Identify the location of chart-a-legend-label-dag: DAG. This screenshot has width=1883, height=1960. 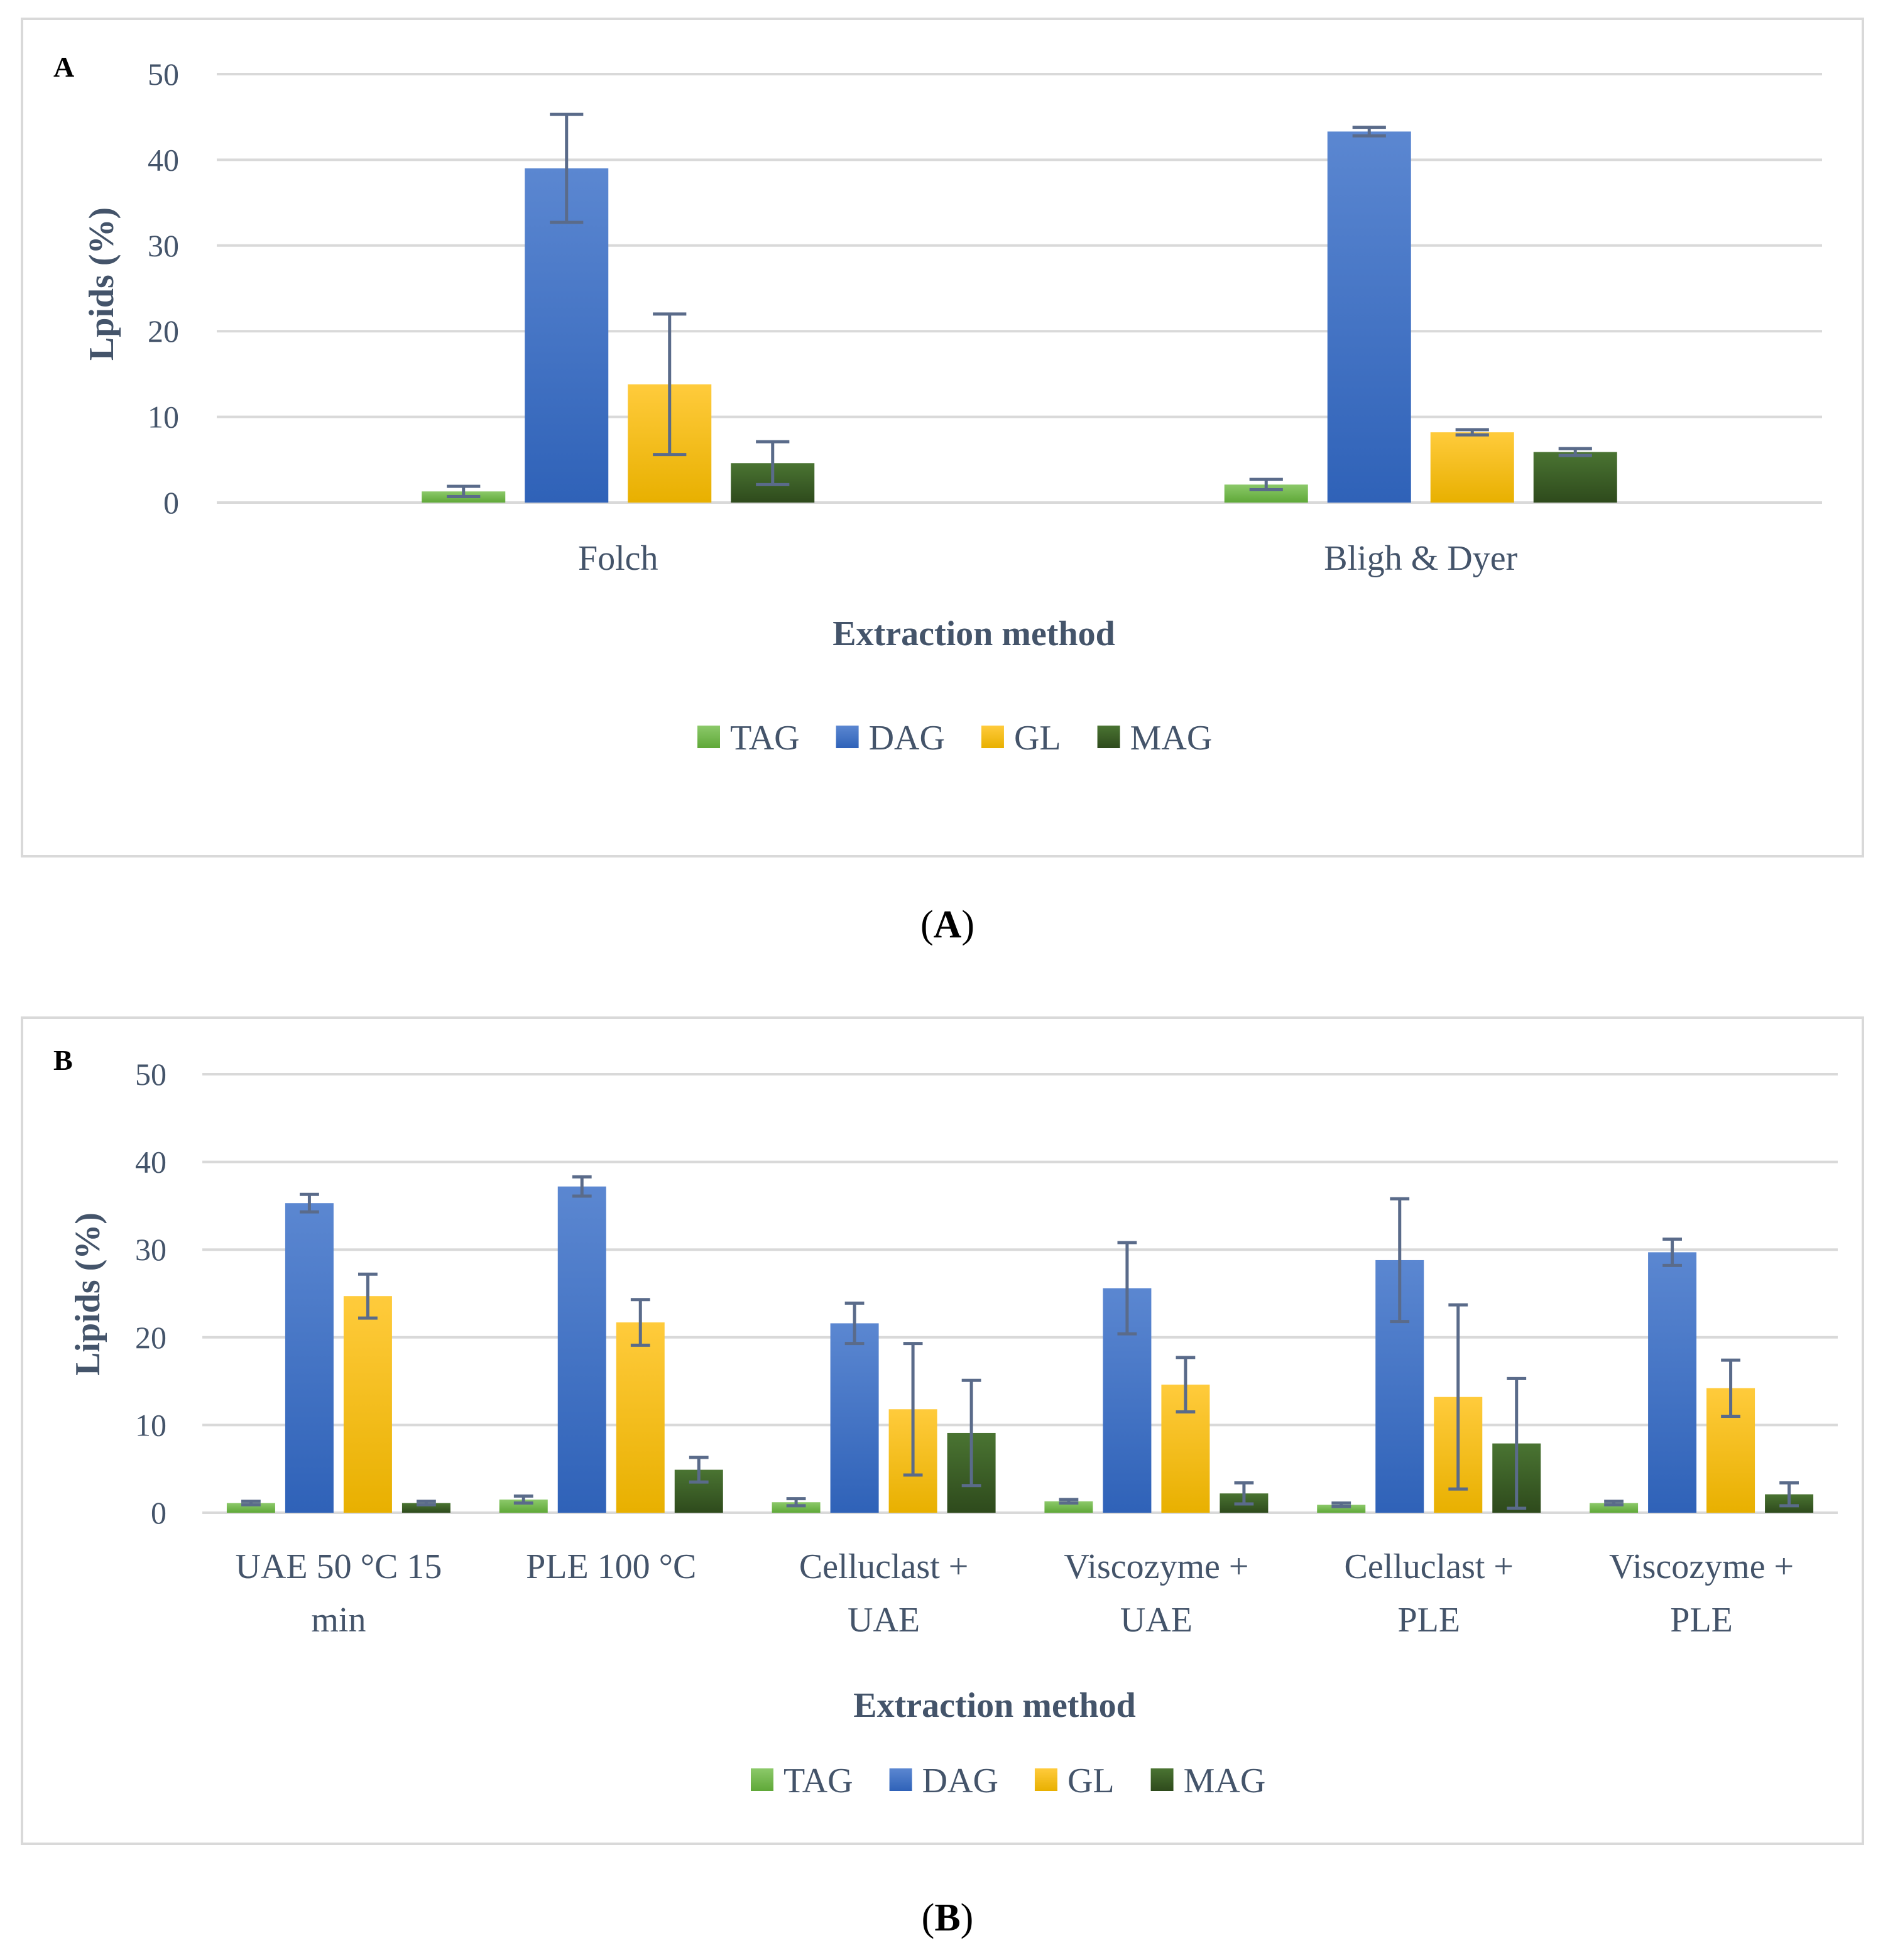
(907, 738).